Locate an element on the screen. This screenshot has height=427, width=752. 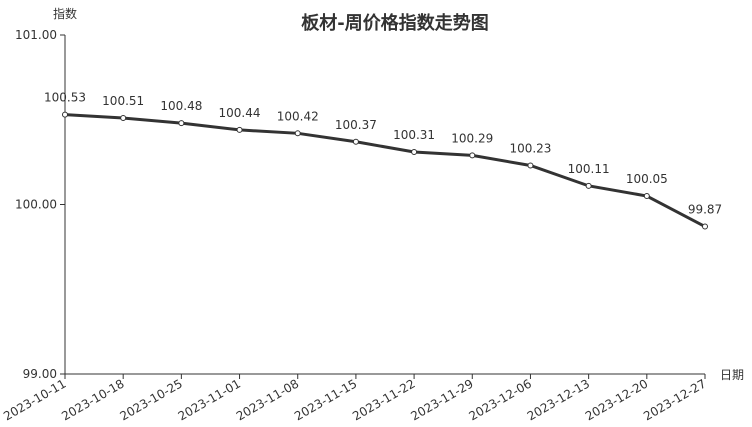
x-tick-label: 2023-11-29 is located at coordinates (441, 399).